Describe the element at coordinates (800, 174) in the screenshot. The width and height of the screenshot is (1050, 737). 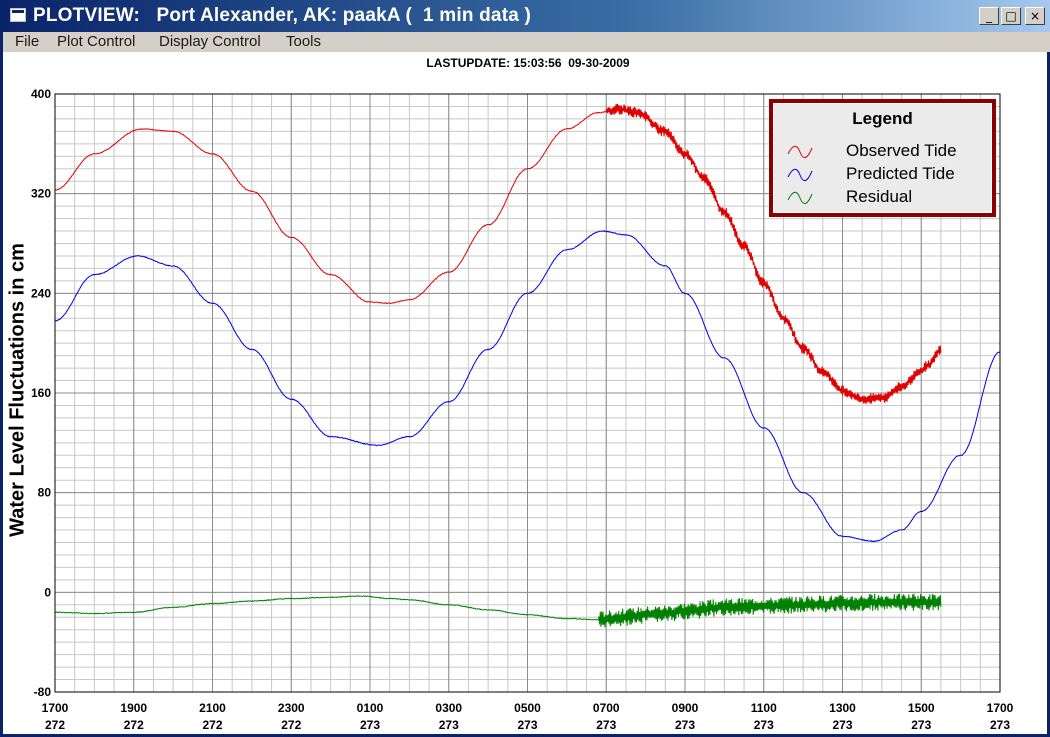
I see `legend-swatch-predicted` at that location.